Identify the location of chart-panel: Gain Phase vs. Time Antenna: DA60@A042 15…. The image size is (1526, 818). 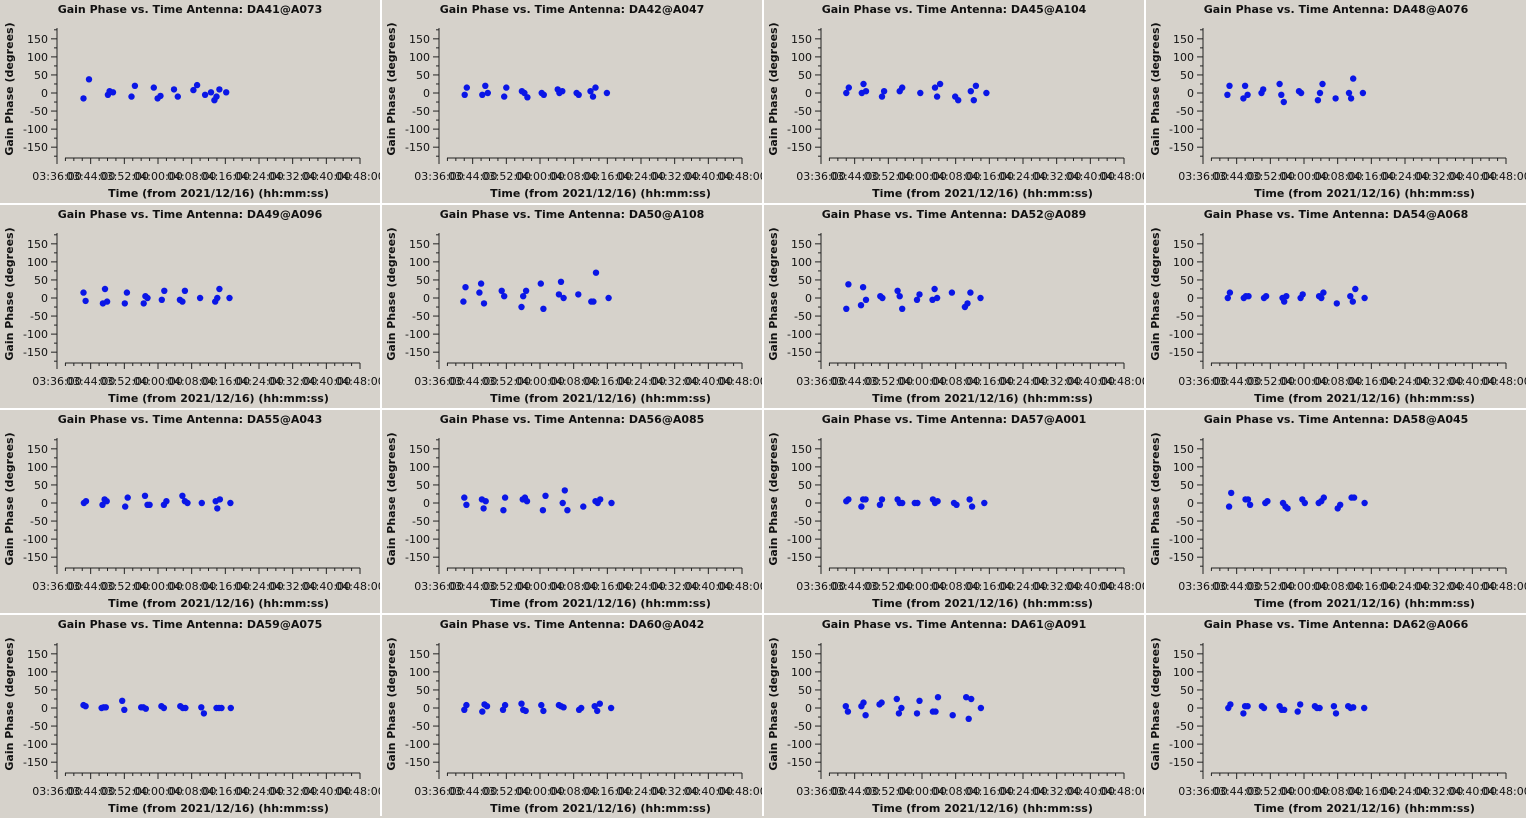
(572, 716).